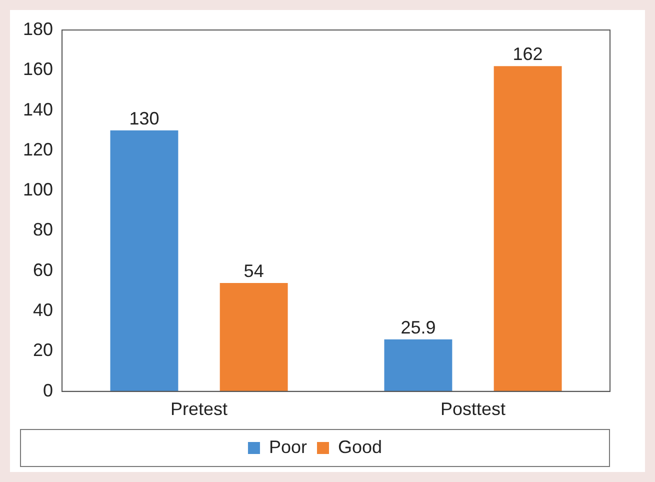 The height and width of the screenshot is (482, 655). I want to click on y-tick-label: 160, so click(38, 69).